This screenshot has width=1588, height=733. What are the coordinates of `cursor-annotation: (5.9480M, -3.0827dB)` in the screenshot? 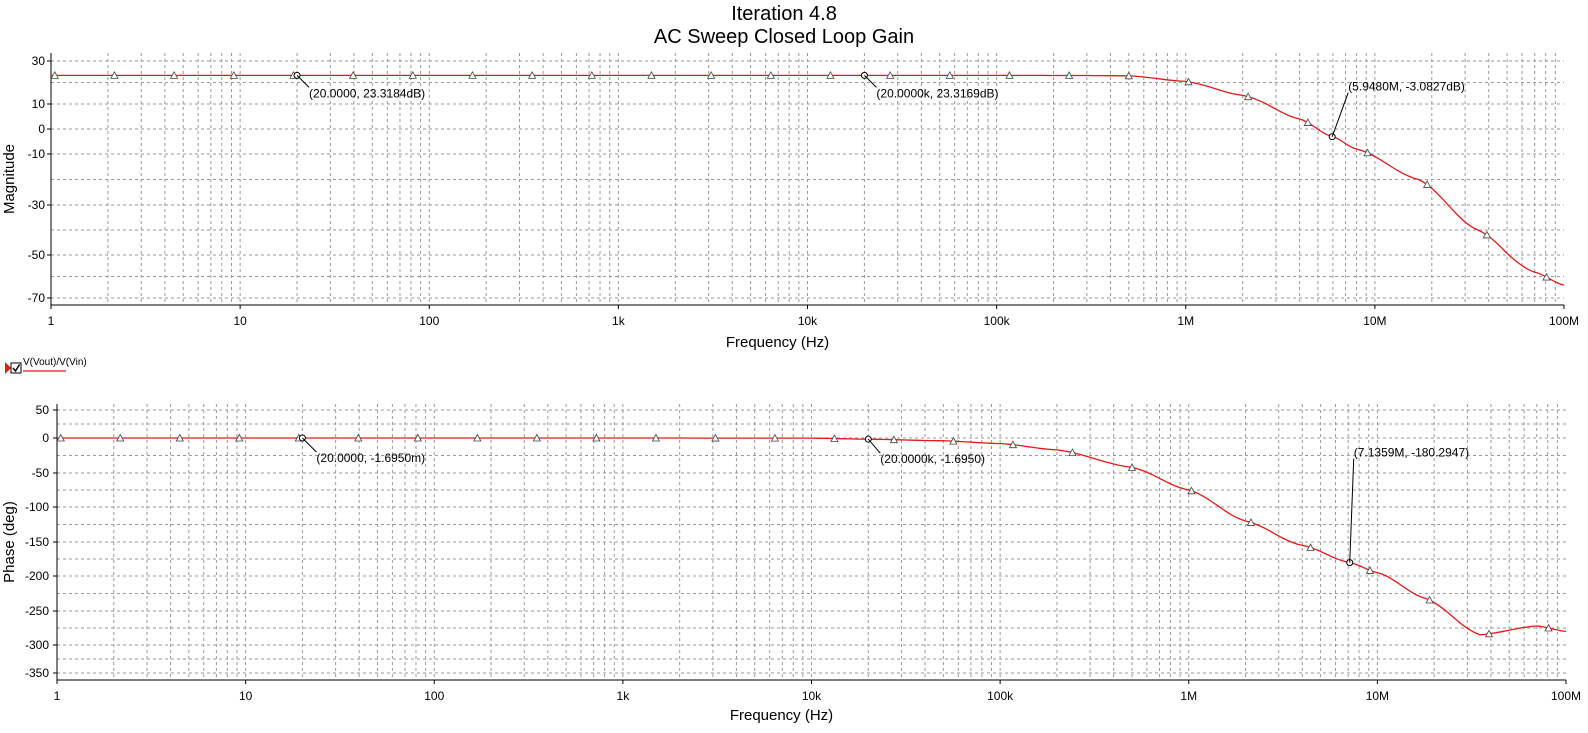 It's located at (1396, 110).